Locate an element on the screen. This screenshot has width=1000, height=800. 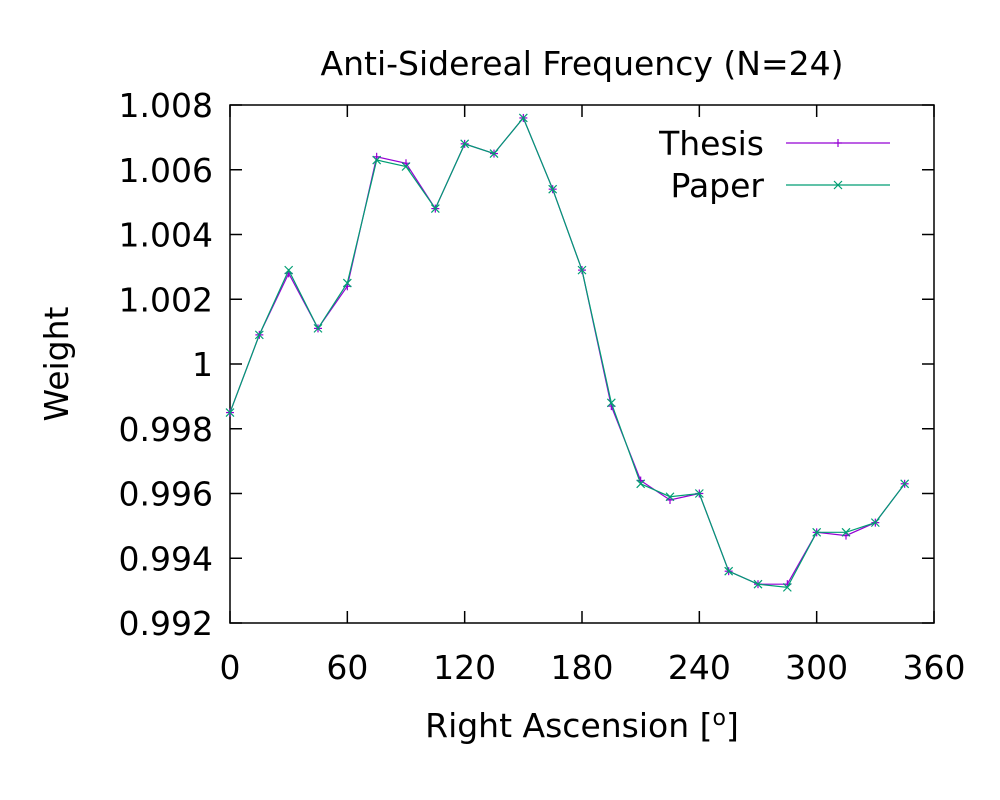
y-tick-label: 0.996 is located at coordinates (166, 494).